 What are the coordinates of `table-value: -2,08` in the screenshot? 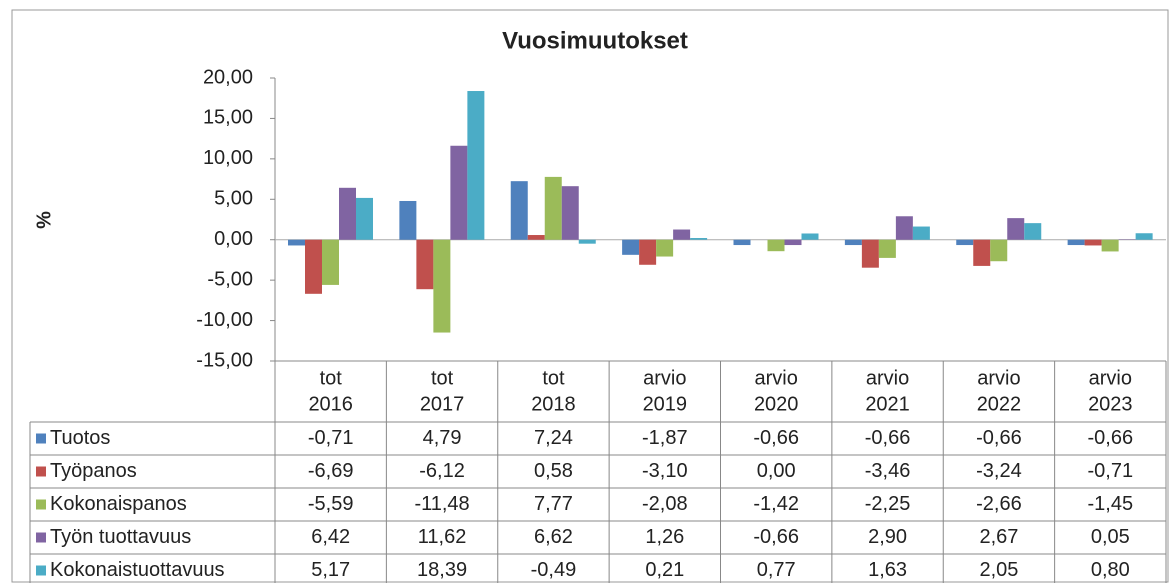 It's located at (665, 504).